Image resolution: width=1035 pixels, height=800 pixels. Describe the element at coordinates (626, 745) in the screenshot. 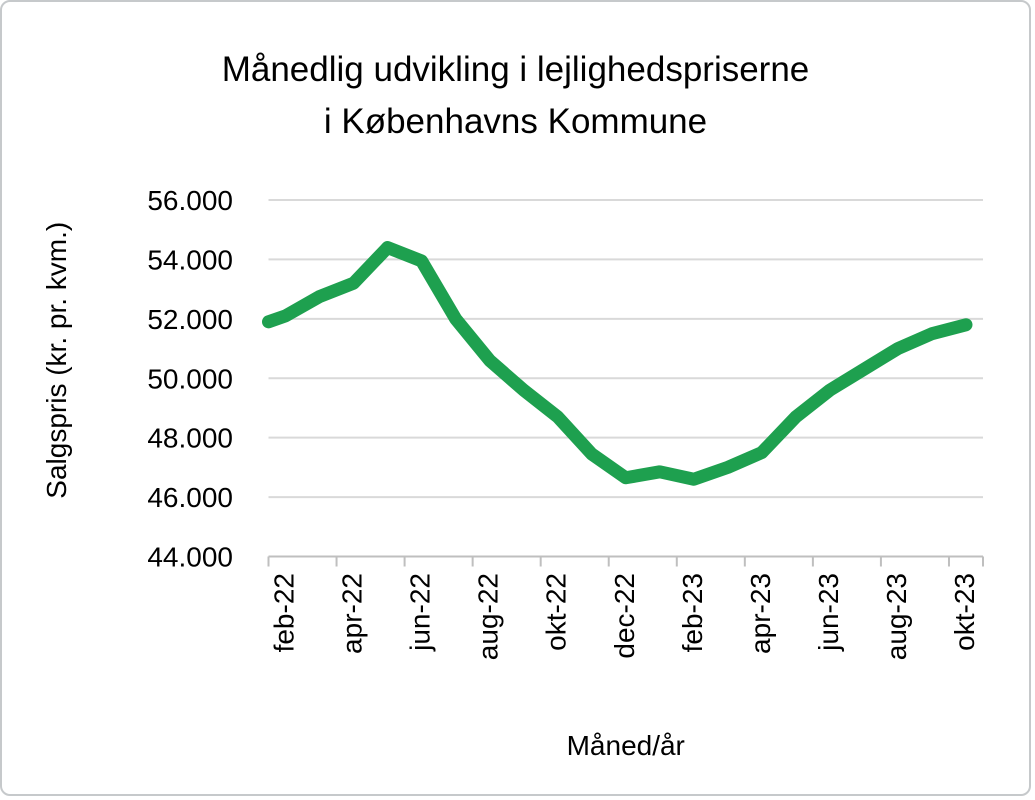

I see `x-axis-title: Måned/år` at that location.